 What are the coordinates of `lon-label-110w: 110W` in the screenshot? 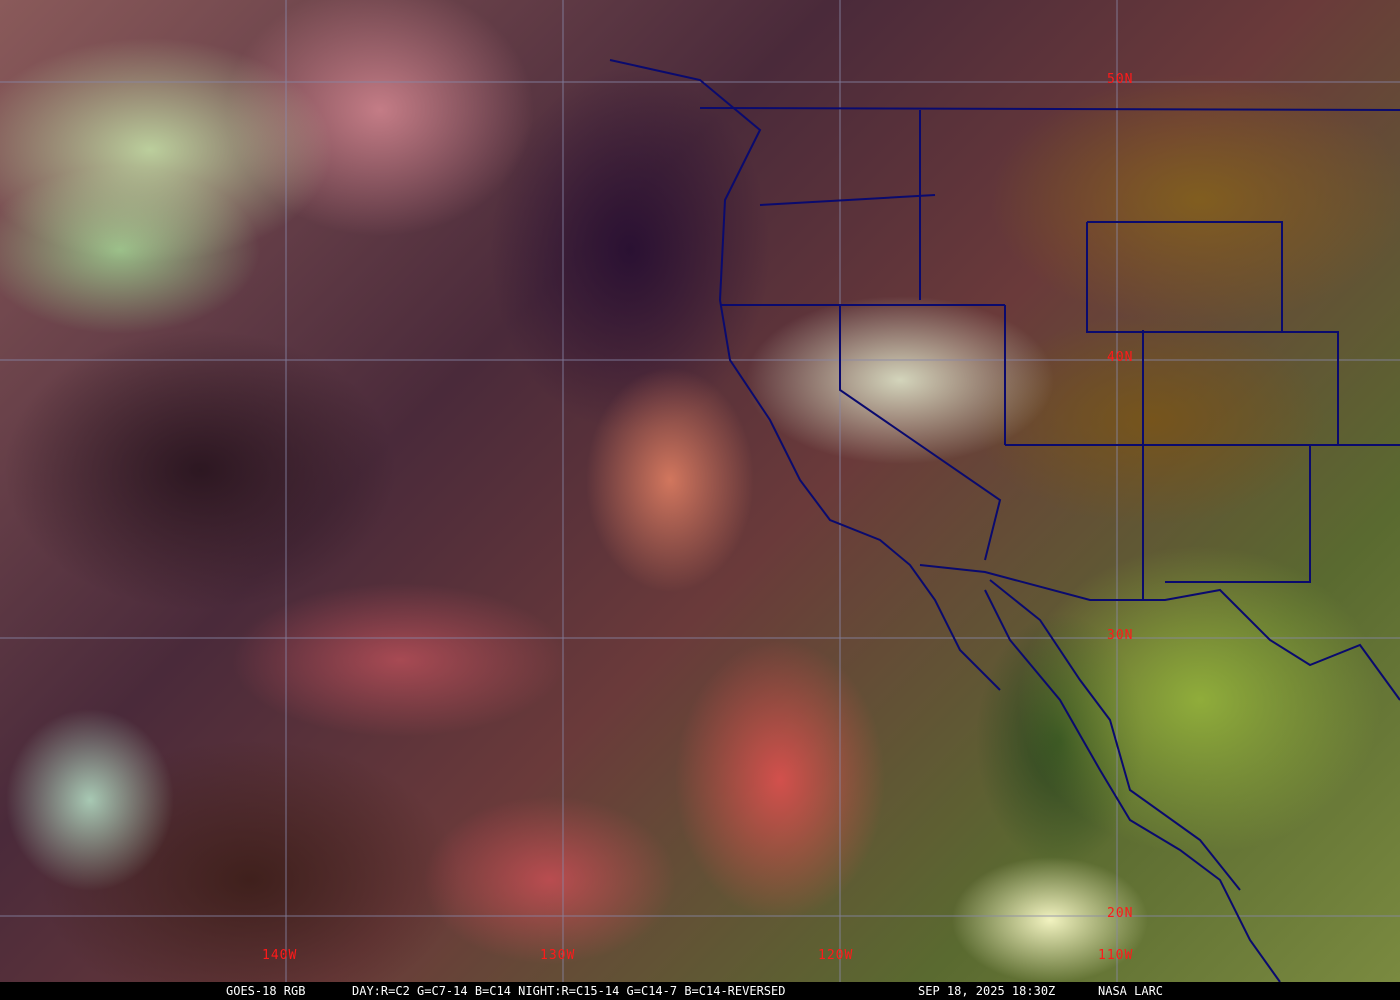 It's located at (1116, 955).